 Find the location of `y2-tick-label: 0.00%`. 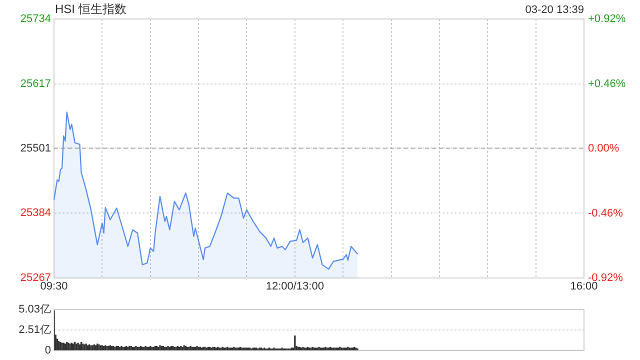

y2-tick-label: 0.00% is located at coordinates (604, 148).